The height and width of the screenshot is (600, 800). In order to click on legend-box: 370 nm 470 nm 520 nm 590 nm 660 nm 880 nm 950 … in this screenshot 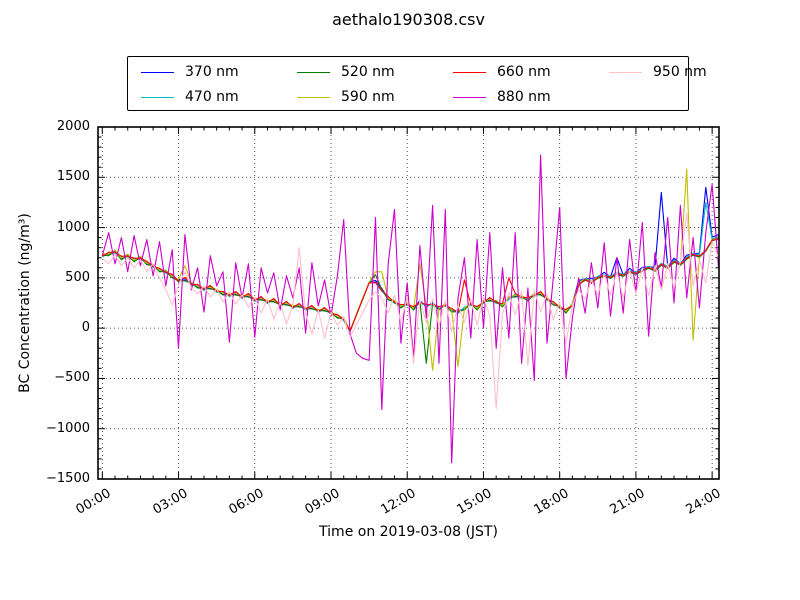, I will do `click(417, 83)`.